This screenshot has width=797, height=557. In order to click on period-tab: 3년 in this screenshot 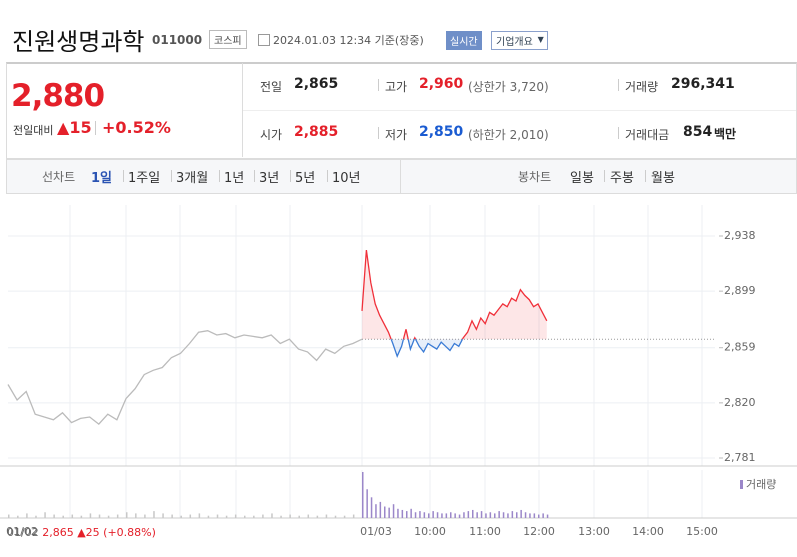, I will do `click(269, 178)`.